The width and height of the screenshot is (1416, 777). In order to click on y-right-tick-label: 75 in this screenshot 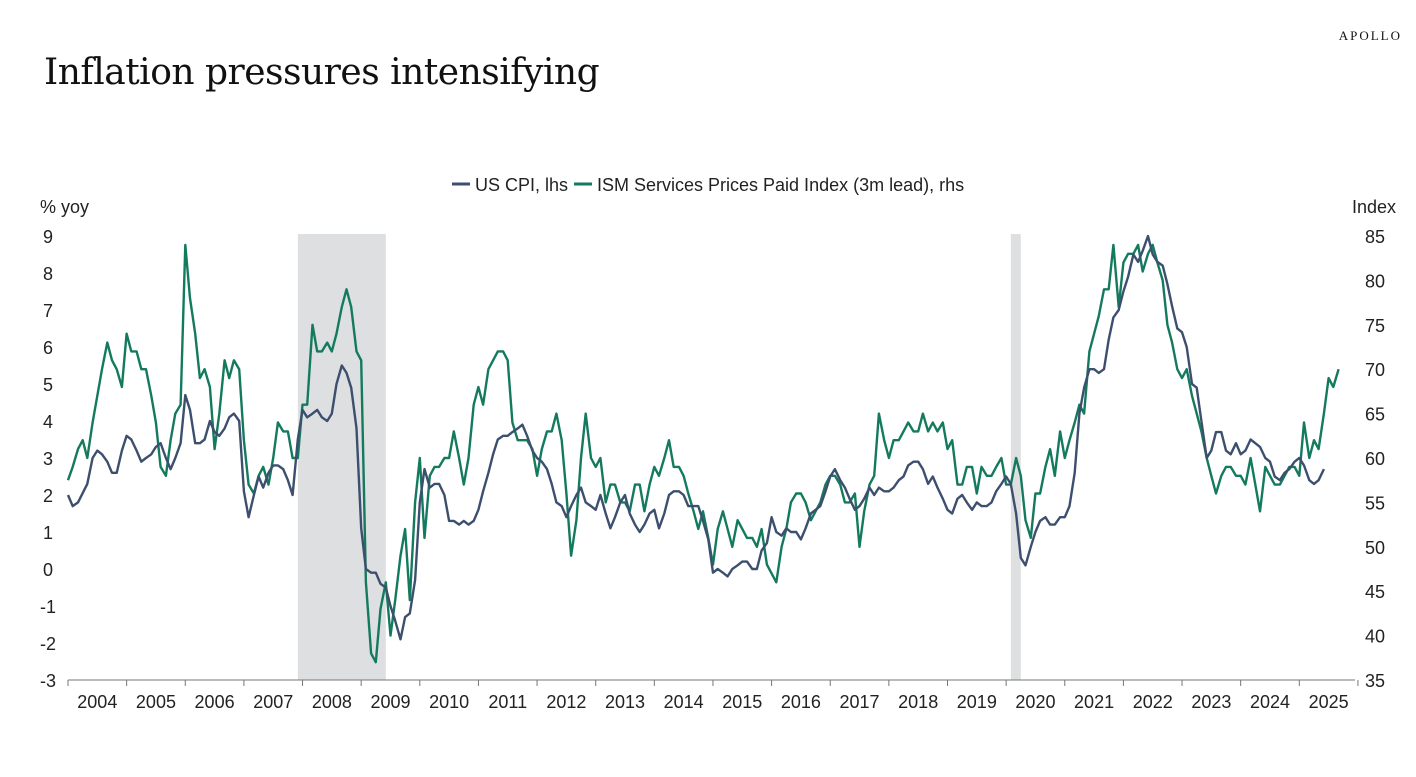, I will do `click(1375, 326)`.